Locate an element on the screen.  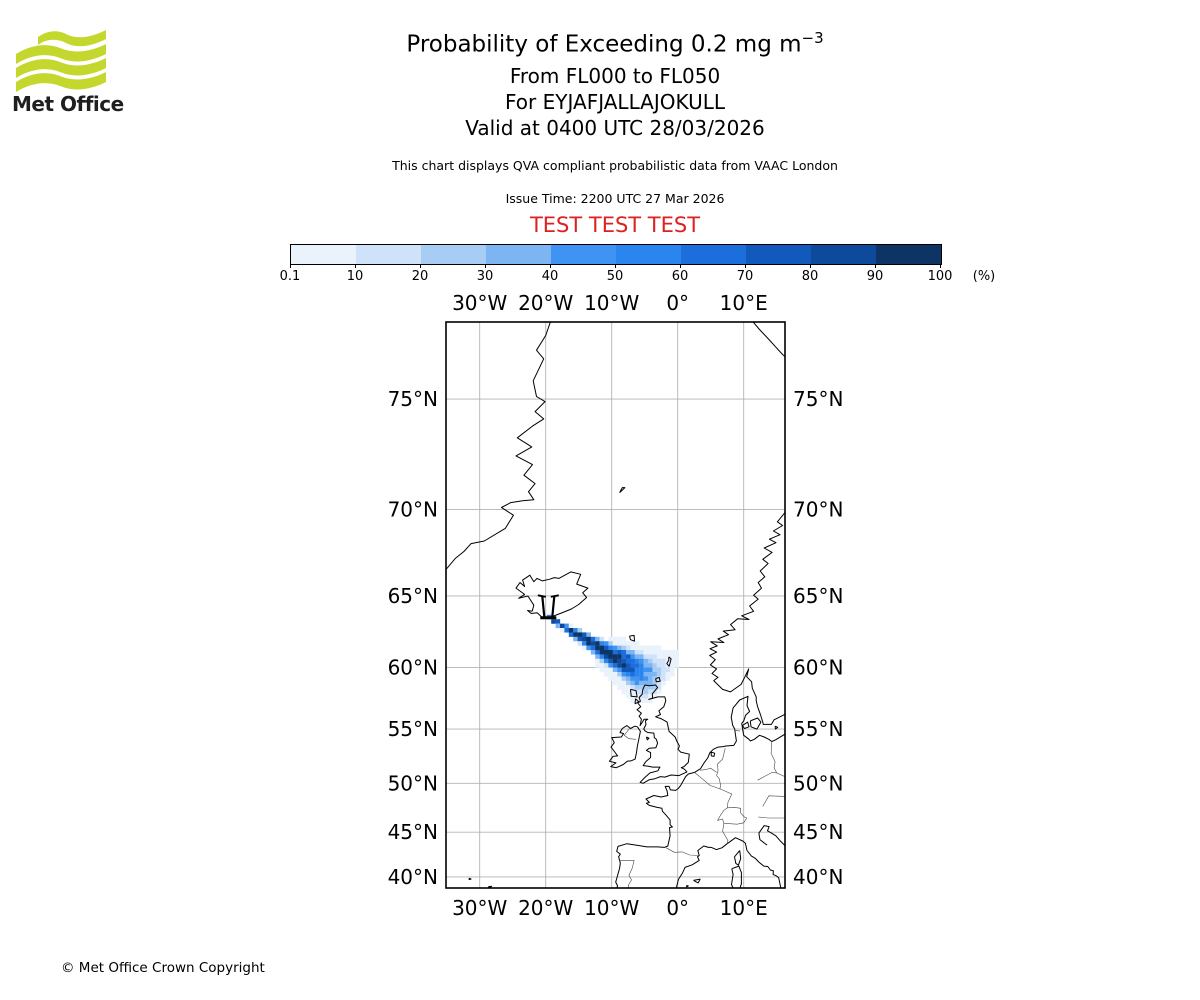
subtitle-flight-levels: From FL000 to FL050 is located at coordinates (615, 76).